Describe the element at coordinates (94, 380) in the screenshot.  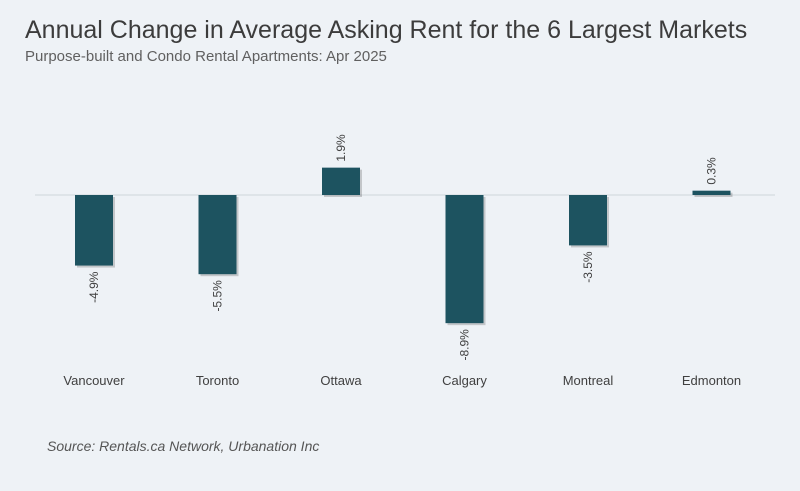
I see `category-label-vancouver: Vancouver` at that location.